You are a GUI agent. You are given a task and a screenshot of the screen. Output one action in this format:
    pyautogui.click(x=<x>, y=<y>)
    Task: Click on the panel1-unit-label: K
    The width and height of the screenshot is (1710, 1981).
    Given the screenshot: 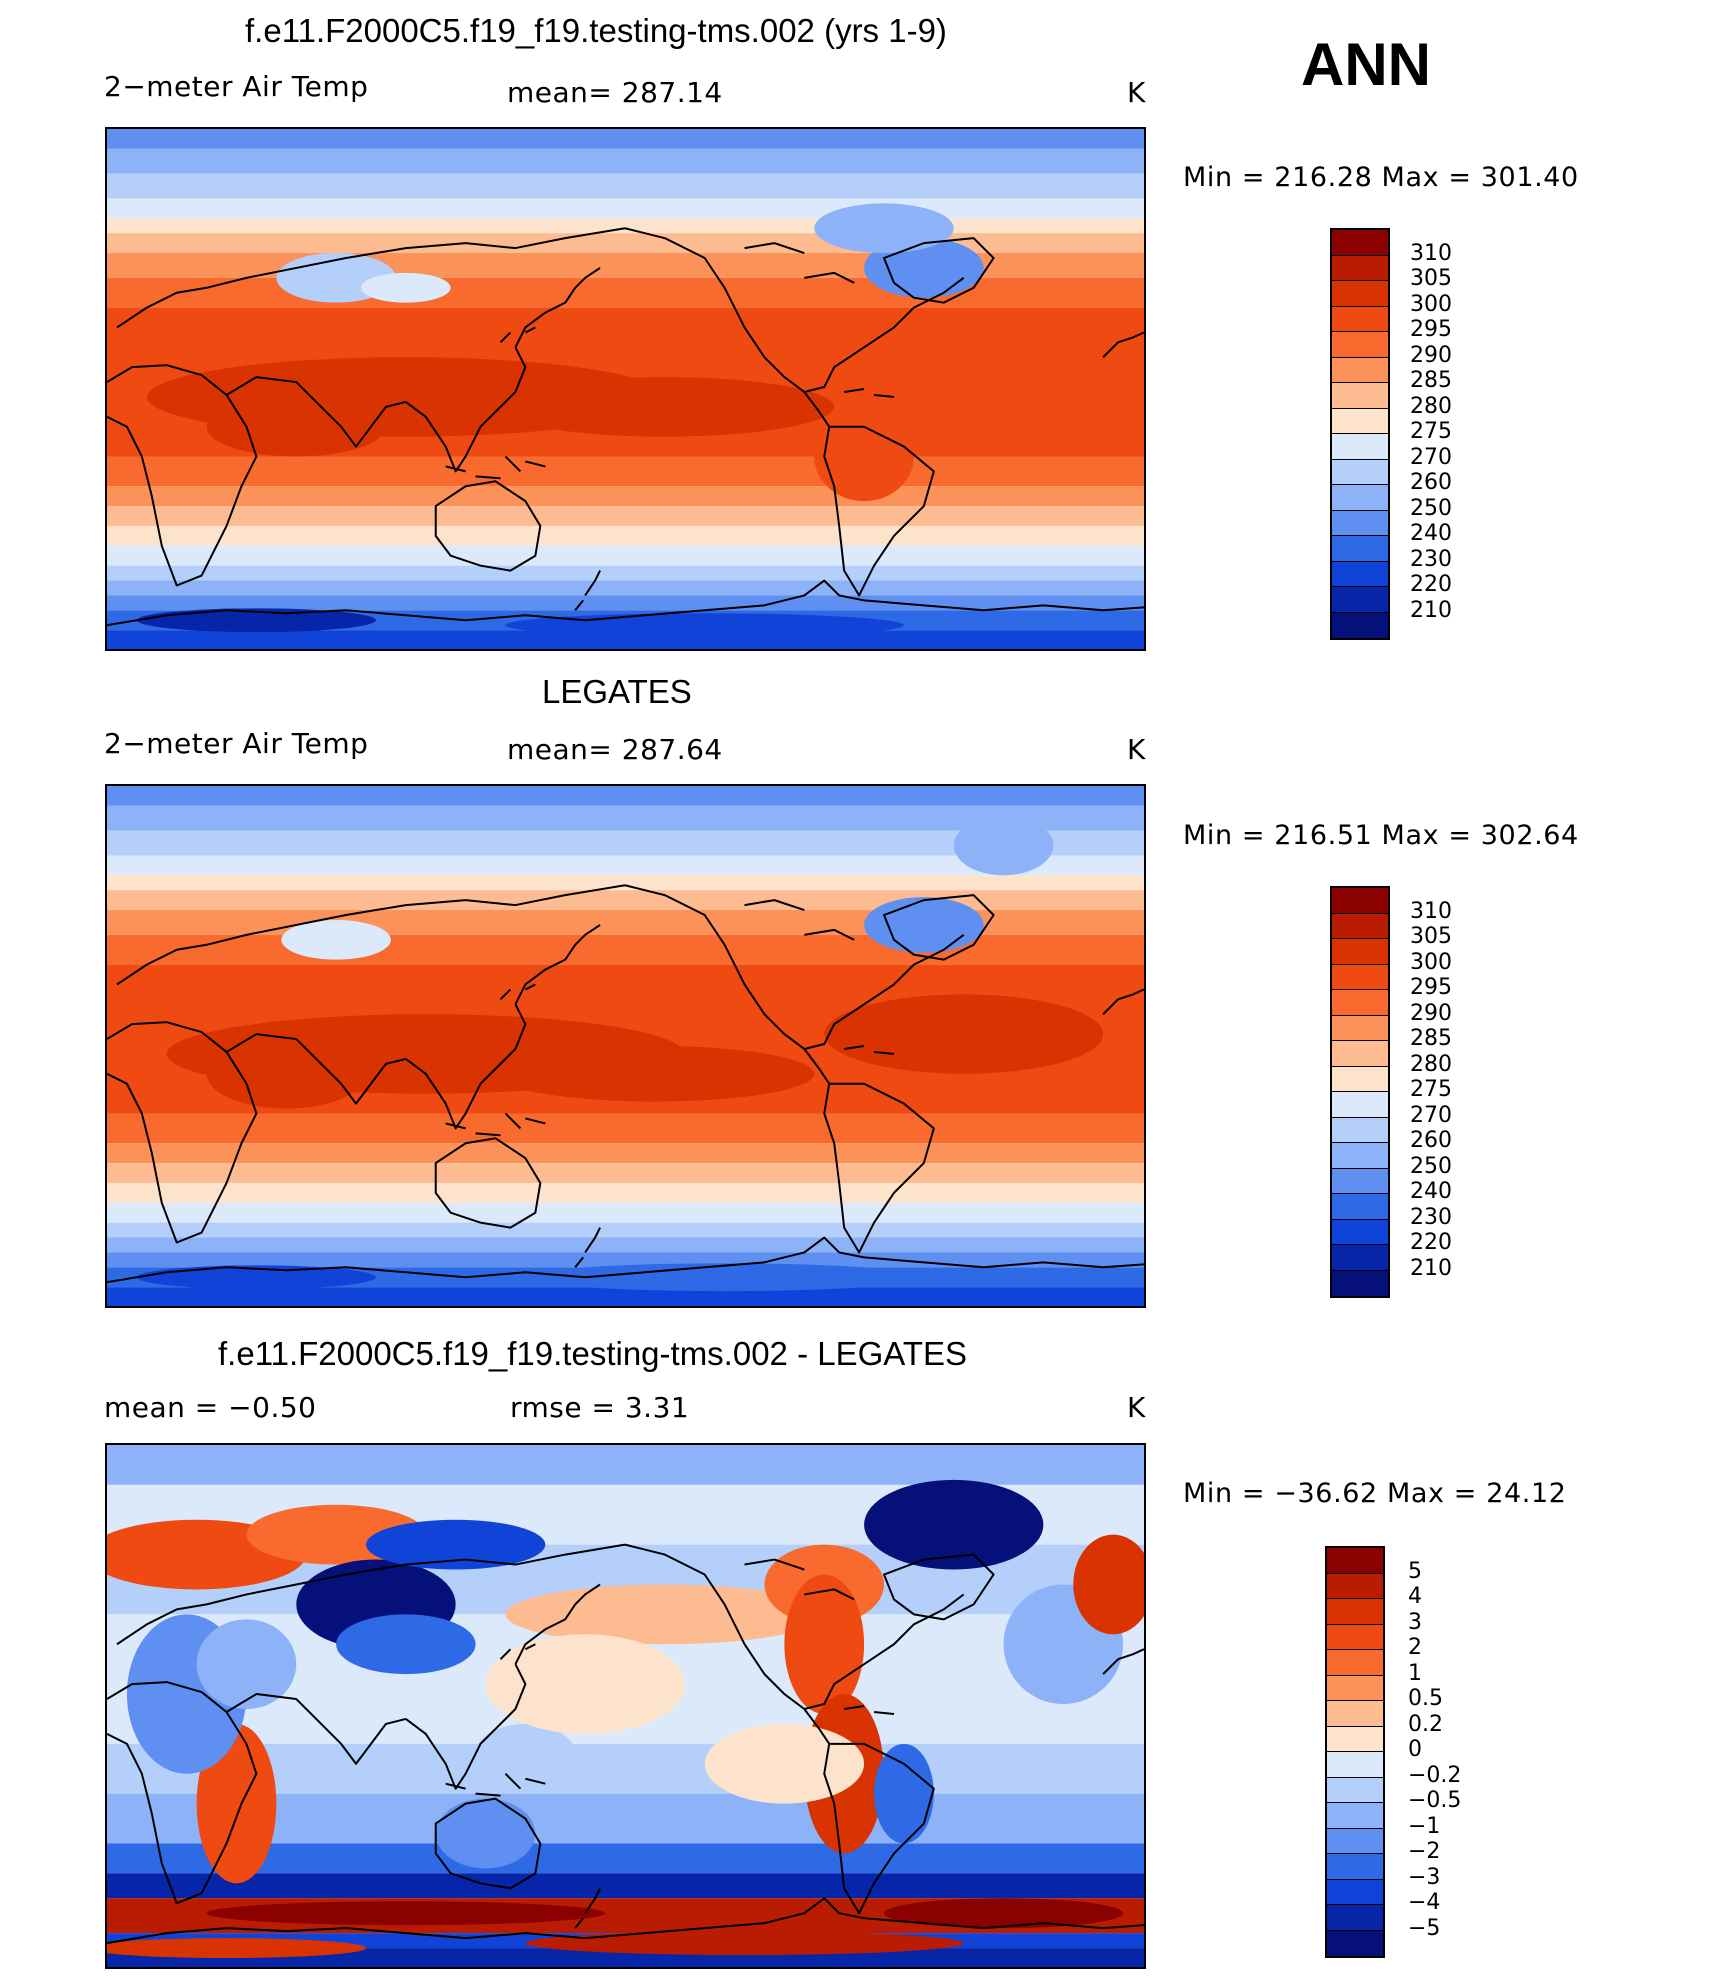 What is the action you would take?
    pyautogui.click(x=1136, y=92)
    